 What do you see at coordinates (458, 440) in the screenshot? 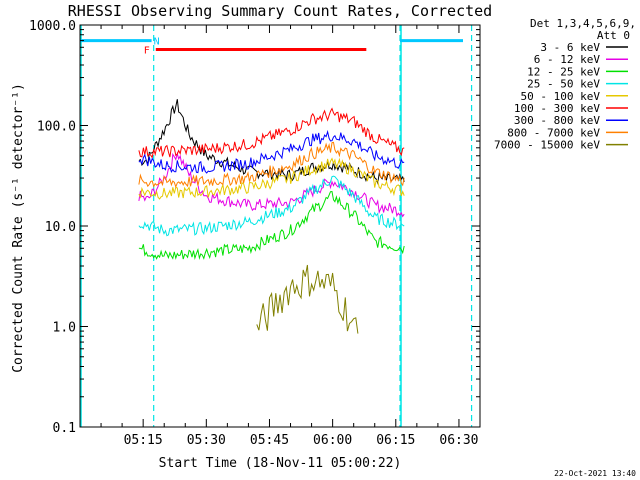
I see `x-tick-label-5: 06:30` at bounding box center [458, 440].